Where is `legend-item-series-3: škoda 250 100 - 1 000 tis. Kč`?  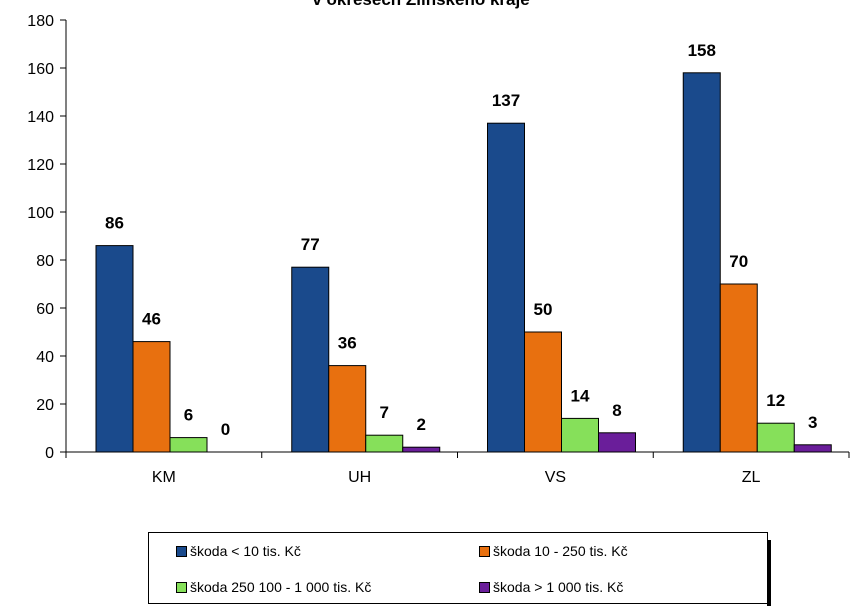
legend-item-series-3: škoda 250 100 - 1 000 tis. Kč is located at coordinates (273, 587).